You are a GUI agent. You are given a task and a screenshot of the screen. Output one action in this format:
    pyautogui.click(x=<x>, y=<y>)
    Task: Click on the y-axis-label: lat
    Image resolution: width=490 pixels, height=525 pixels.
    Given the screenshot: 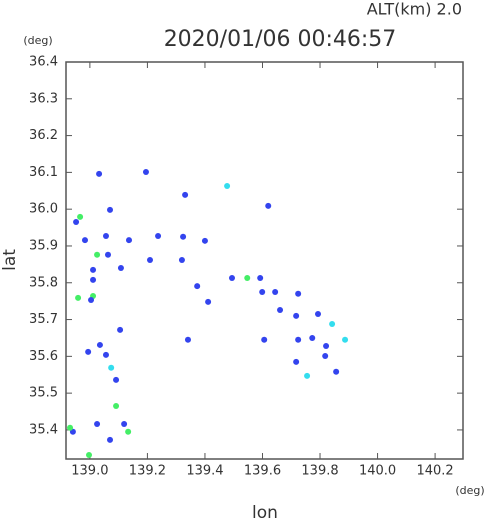 What is the action you would take?
    pyautogui.click(x=10, y=260)
    